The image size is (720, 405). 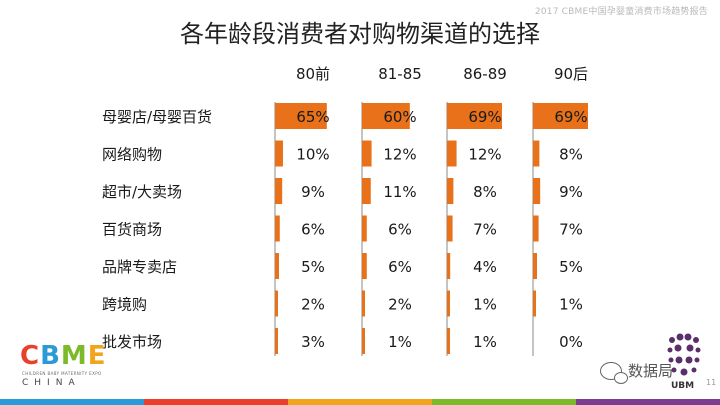 I want to click on category-label: 跨境购, so click(x=124, y=305).